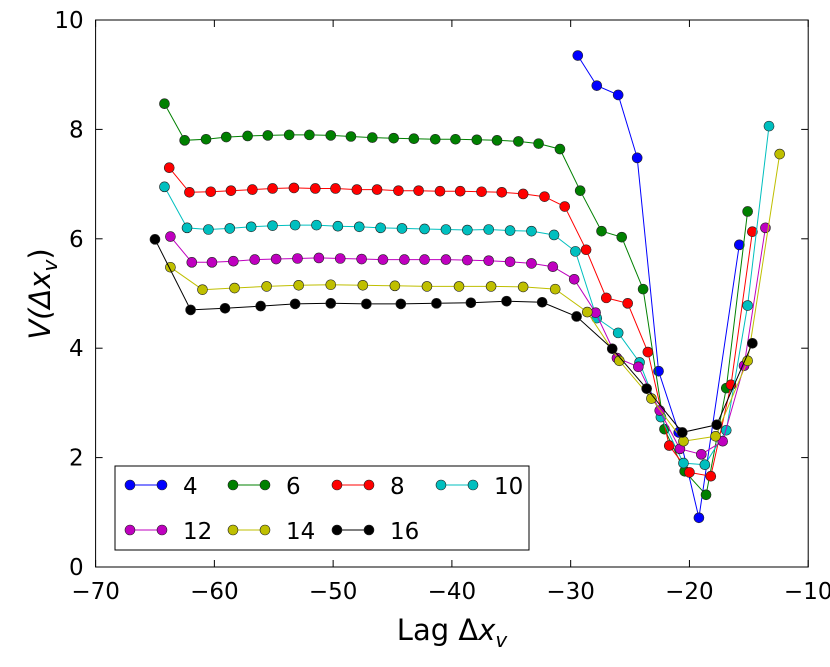  What do you see at coordinates (42, 293) in the screenshot?
I see `y-axis-label: V(Δxv)` at bounding box center [42, 293].